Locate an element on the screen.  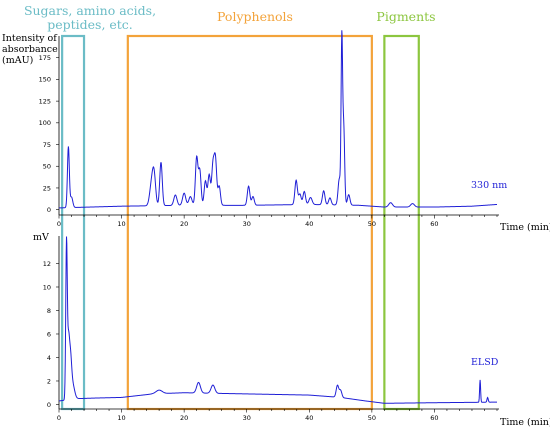
uv-y-axis-label-line2: absorbance is located at coordinates (30, 49).